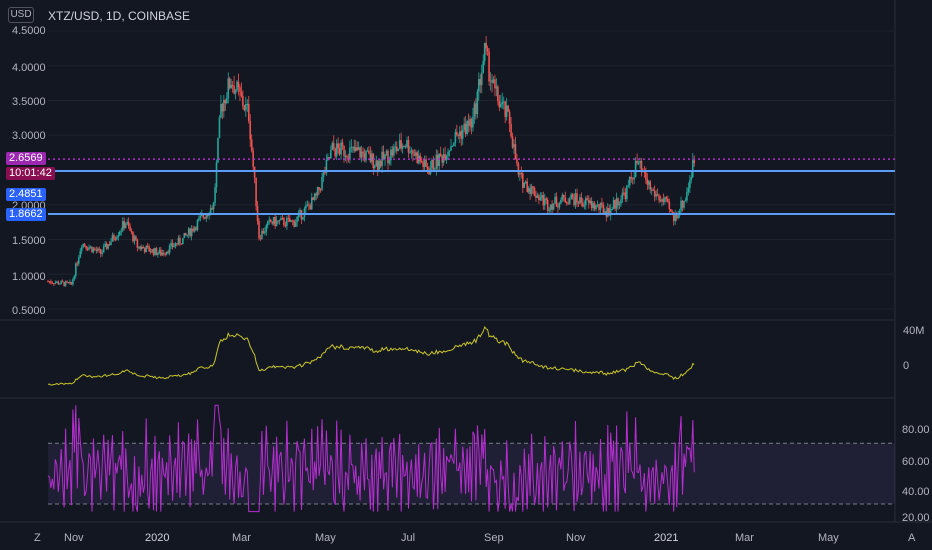 This screenshot has width=932, height=550. I want to click on price-tick: 4.5000, so click(29, 31).